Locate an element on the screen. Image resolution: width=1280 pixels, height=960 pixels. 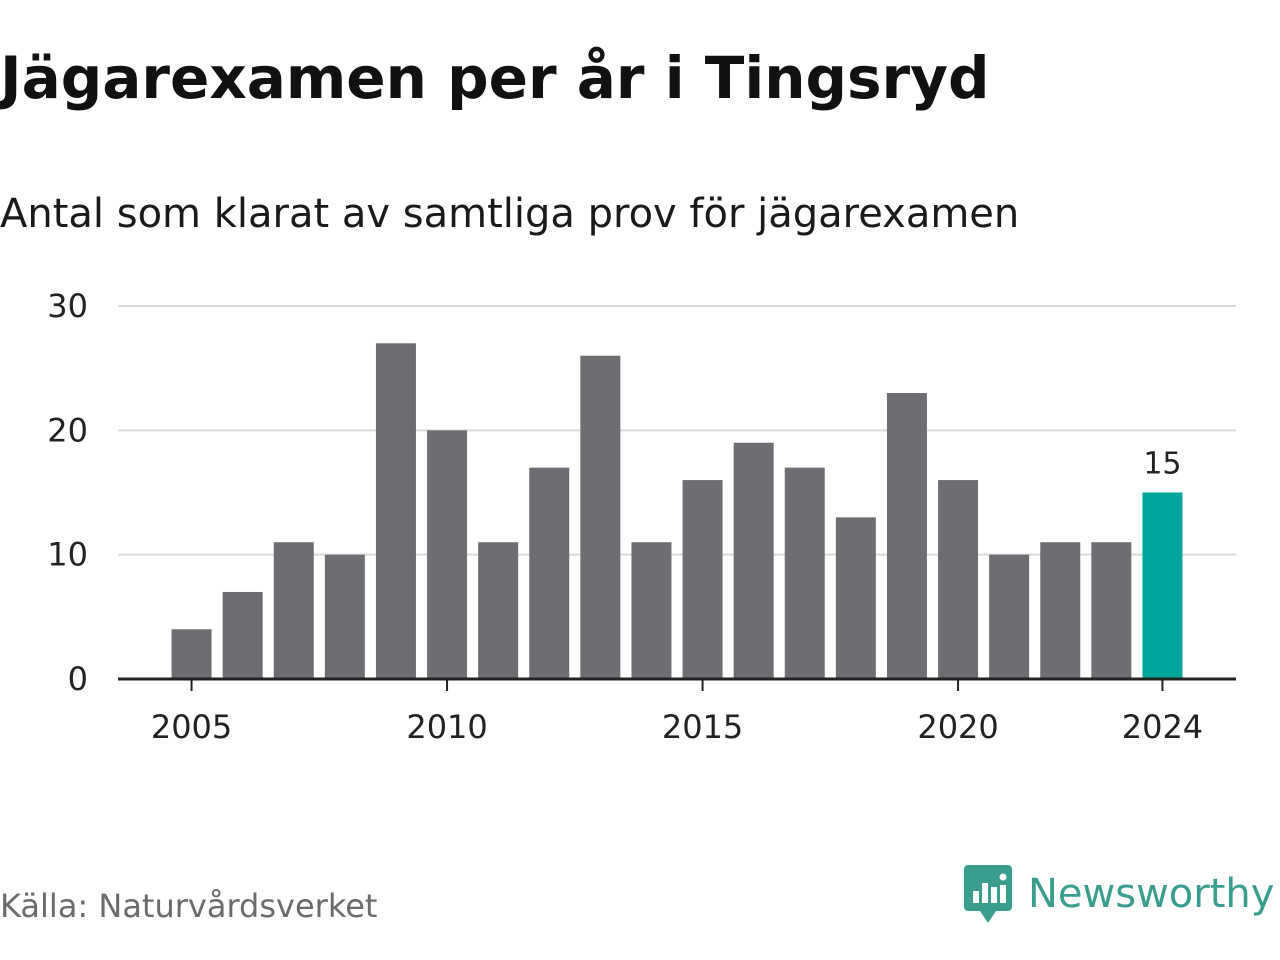
brand-name: Newsworthy is located at coordinates (1151, 894).